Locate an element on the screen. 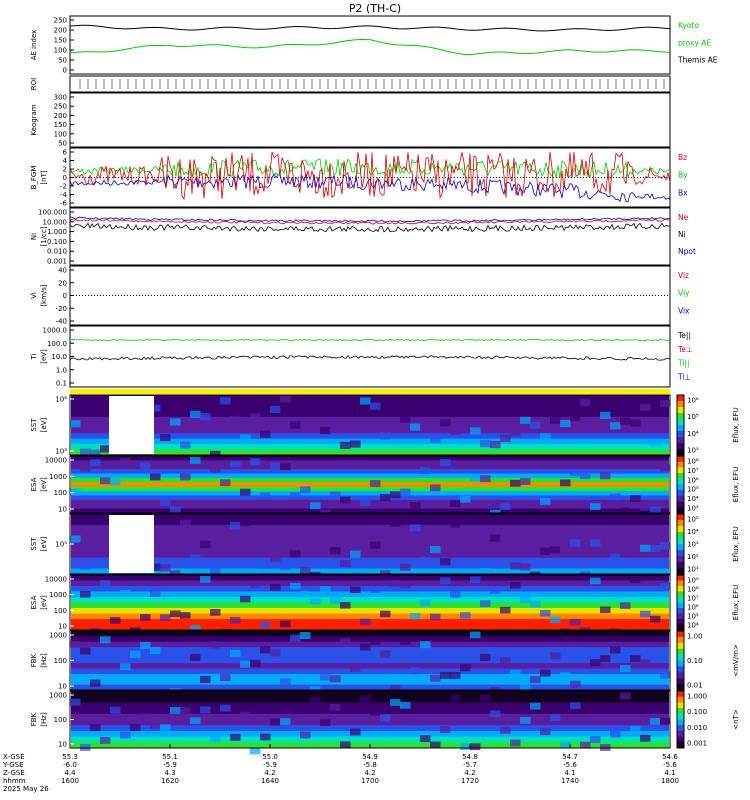  ylabel-vi: Vi is located at coordinates (34, 295).